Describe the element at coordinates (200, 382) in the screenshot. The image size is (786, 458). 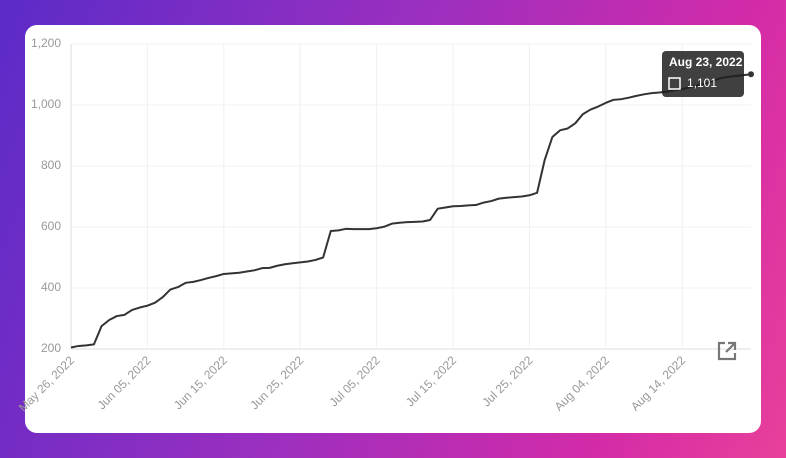
I see `x-tick-label: Jun 15, 2022` at that location.